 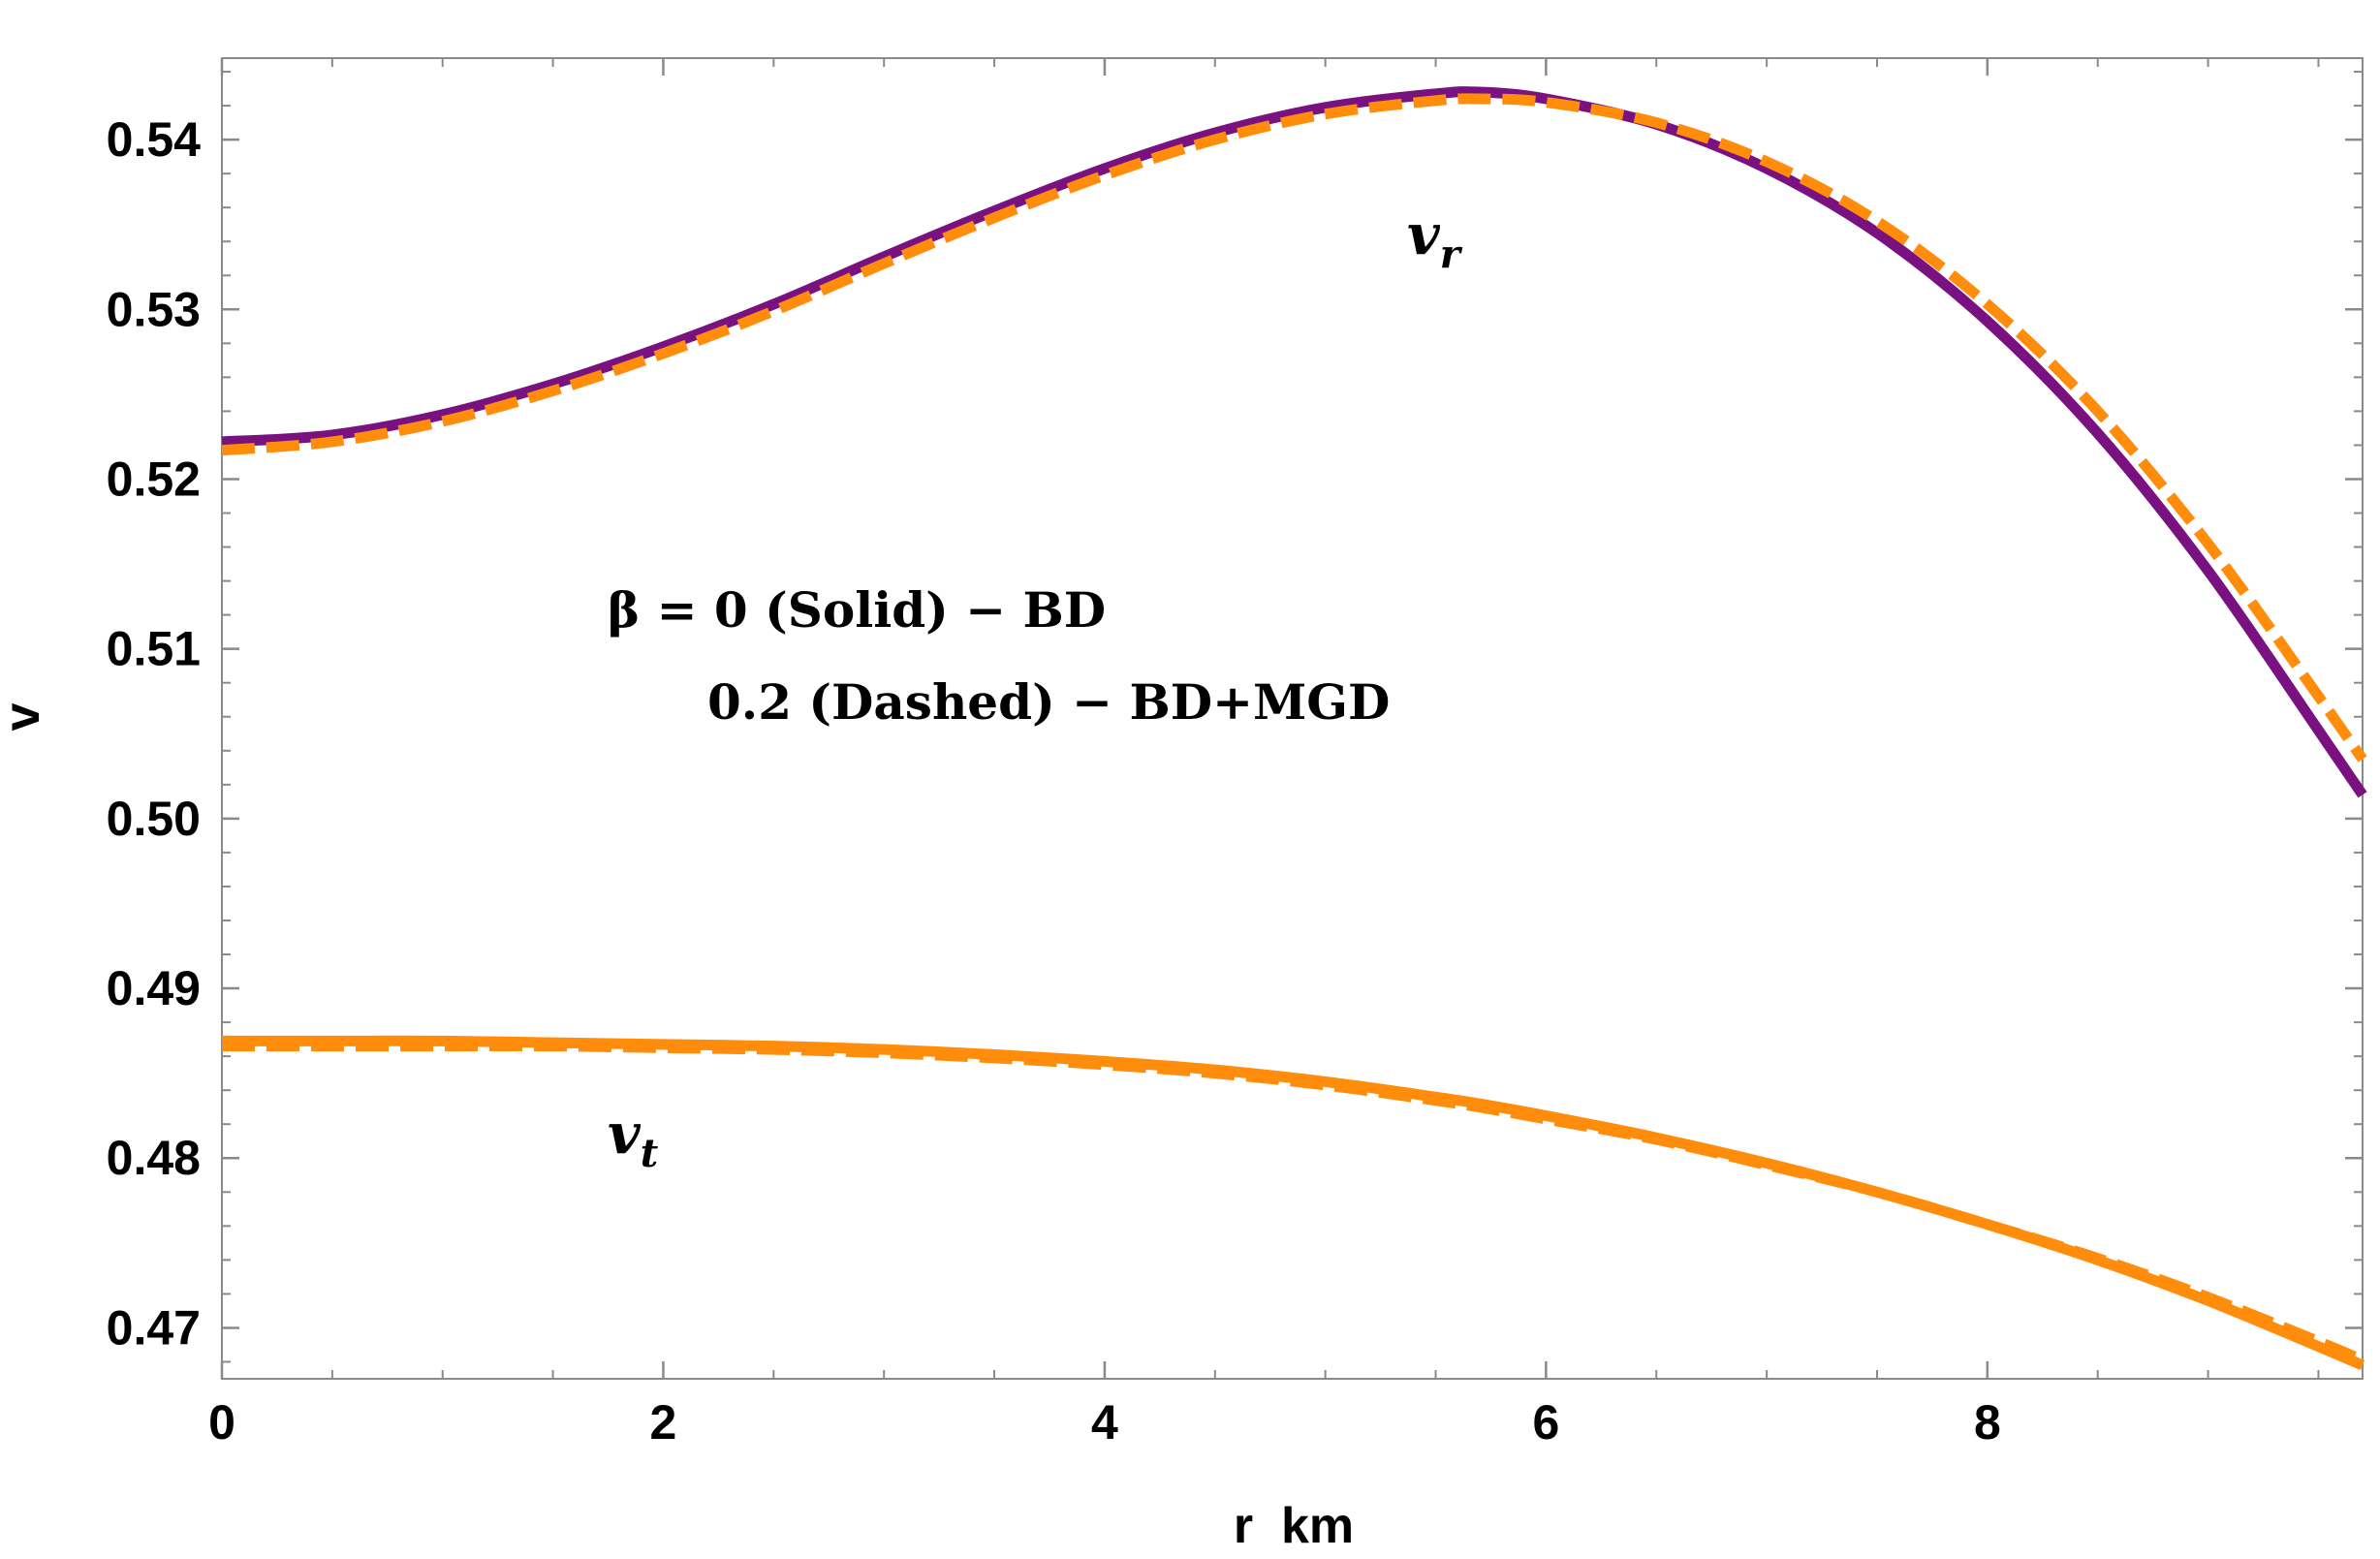 I want to click on x-tick-label: 8, so click(x=1988, y=1423).